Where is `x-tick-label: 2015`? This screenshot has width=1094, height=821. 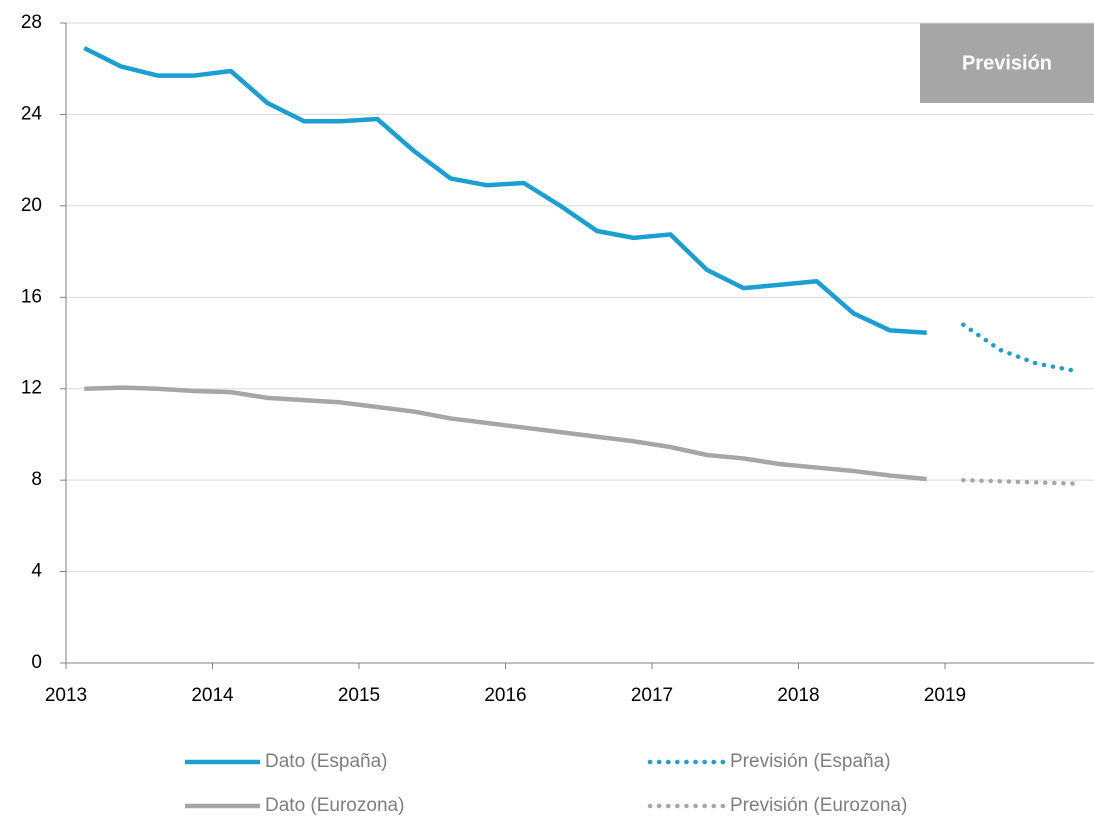
x-tick-label: 2015 is located at coordinates (359, 695).